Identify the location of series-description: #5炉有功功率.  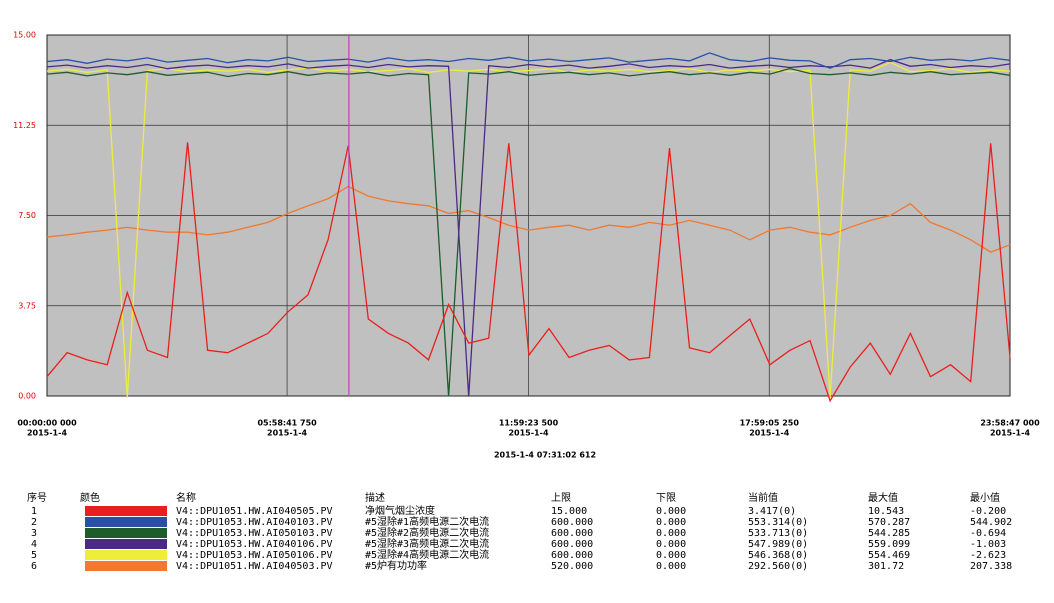
(396, 565).